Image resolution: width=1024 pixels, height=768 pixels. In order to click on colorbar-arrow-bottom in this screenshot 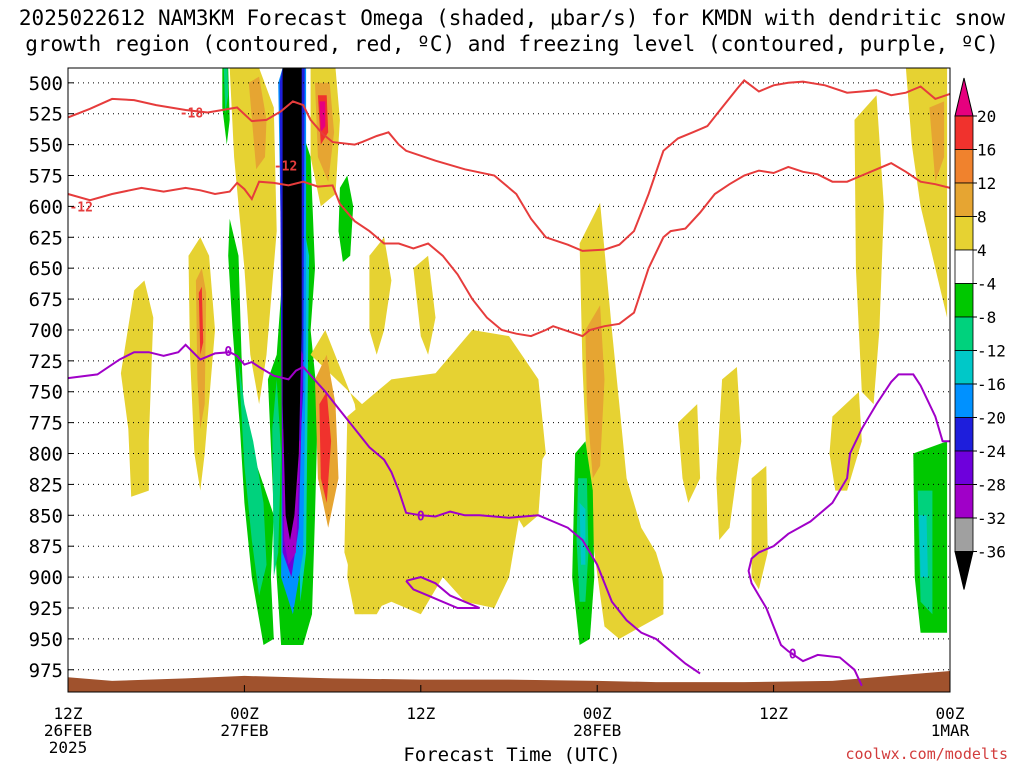, I will do `click(964, 570)`.